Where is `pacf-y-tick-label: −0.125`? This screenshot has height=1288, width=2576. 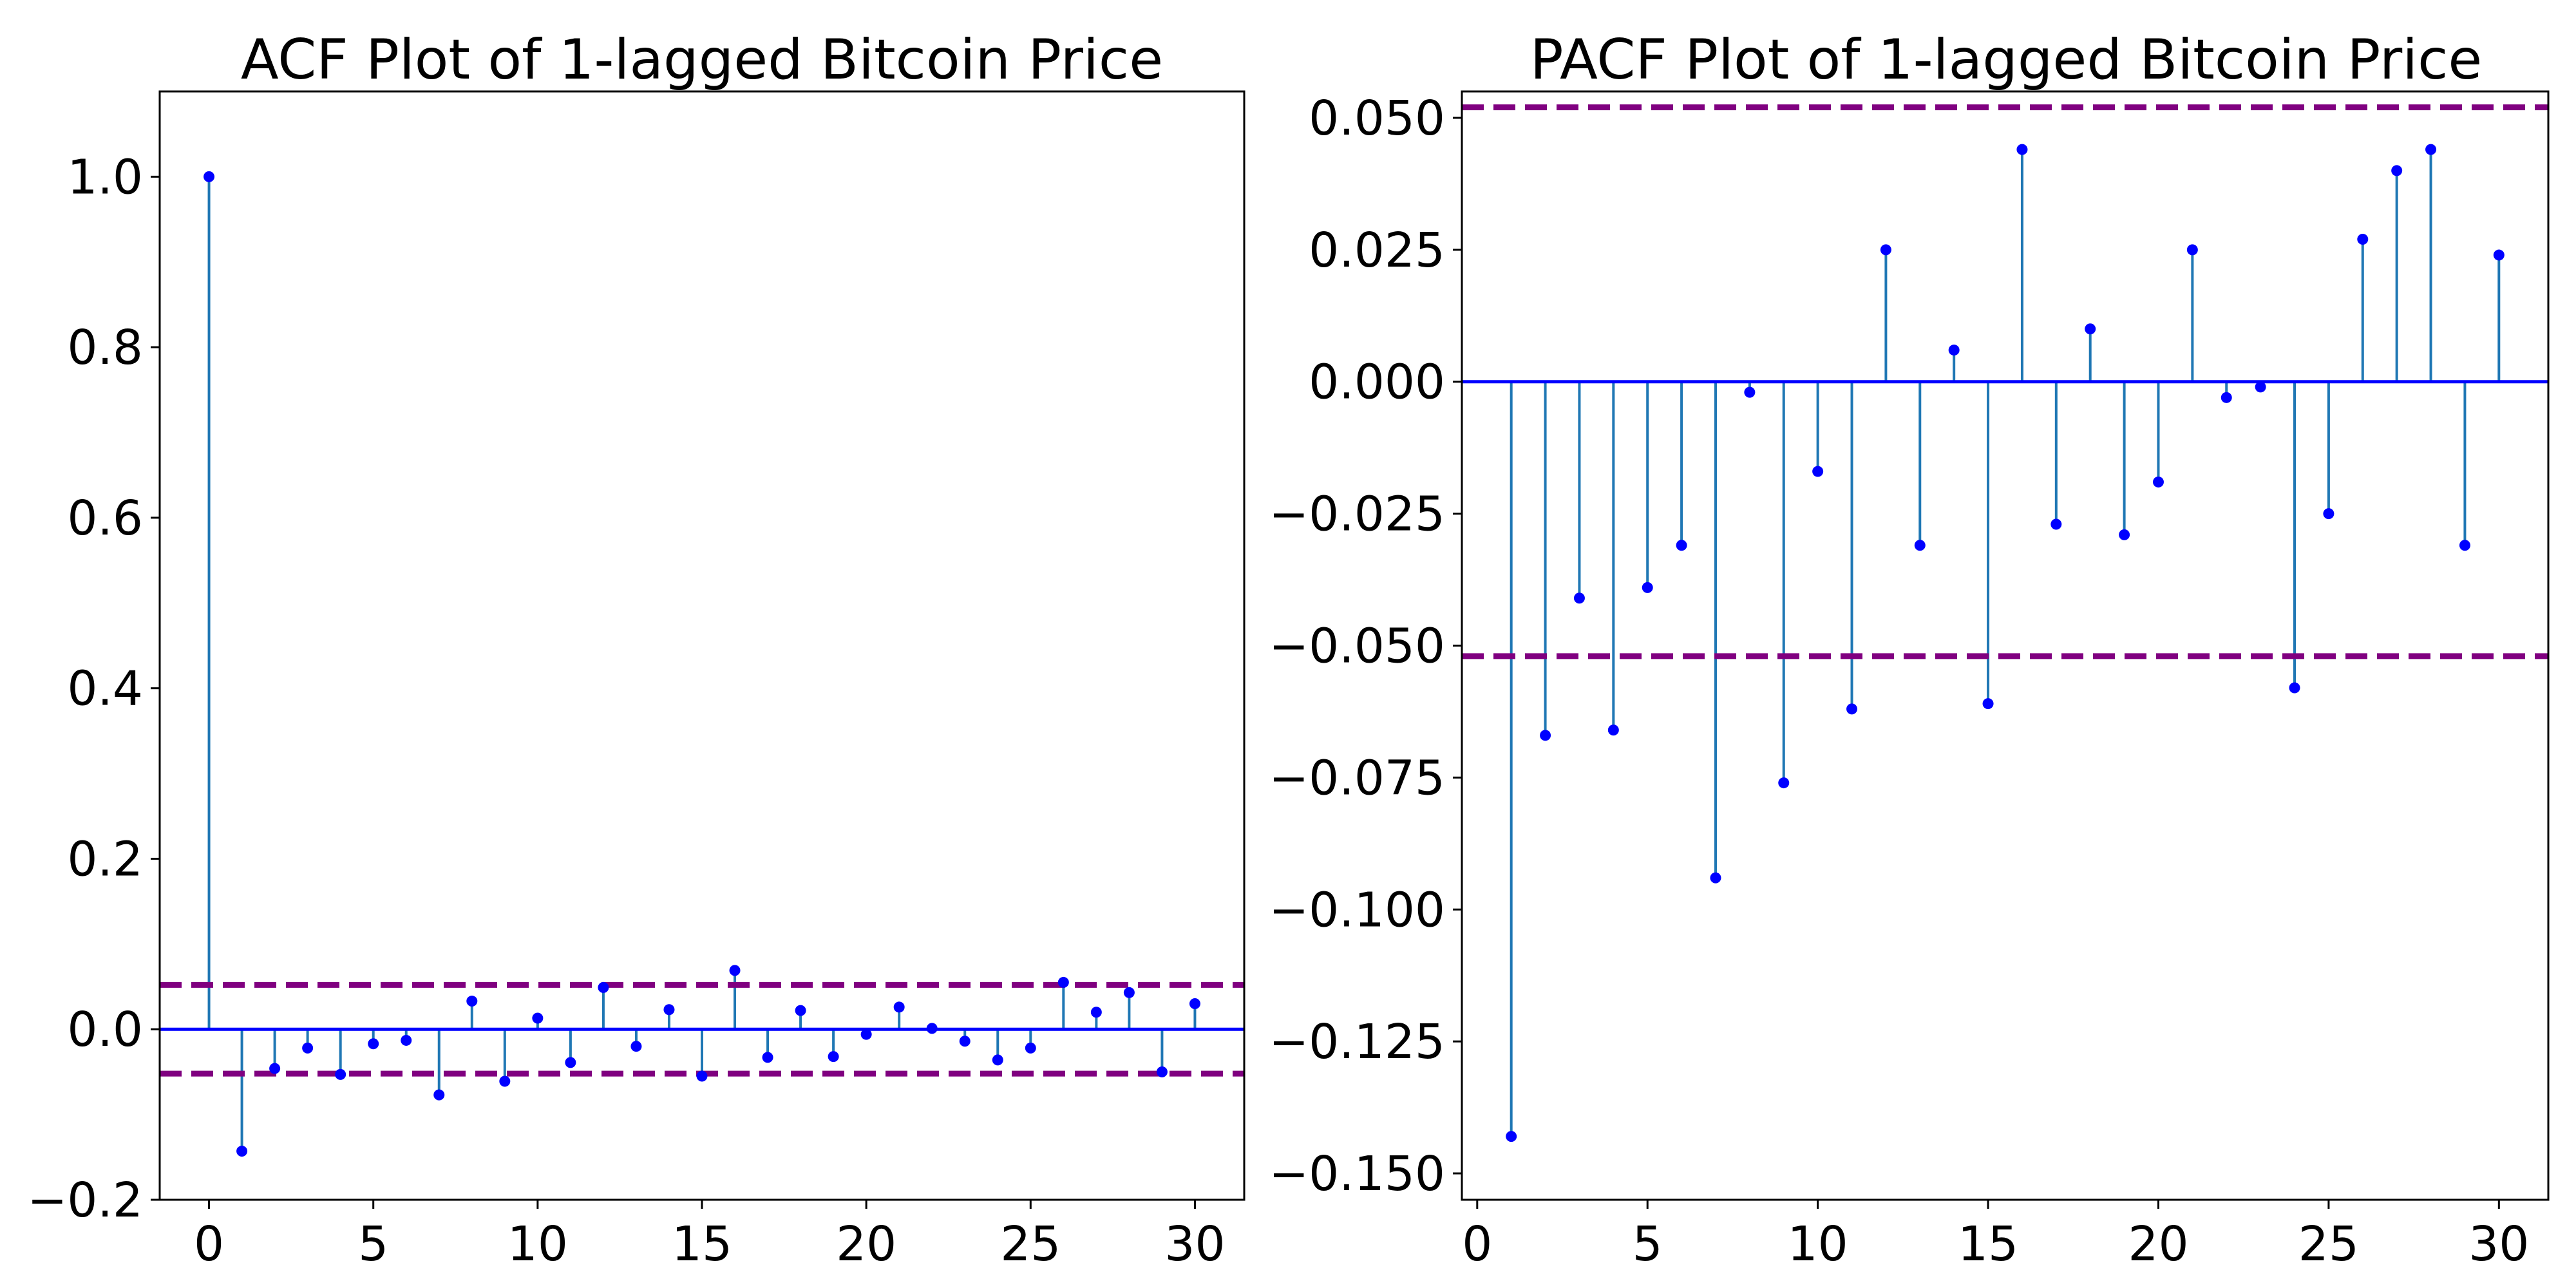 pacf-y-tick-label: −0.125 is located at coordinates (1357, 1042).